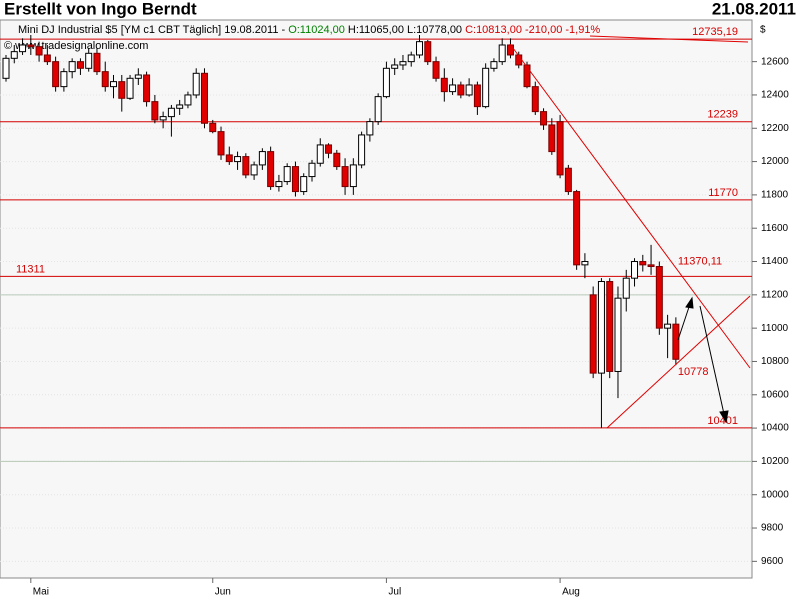  Describe the element at coordinates (405, 30) in the screenshot. I see `legend-part: H:11065,00 L:10778,00` at that location.